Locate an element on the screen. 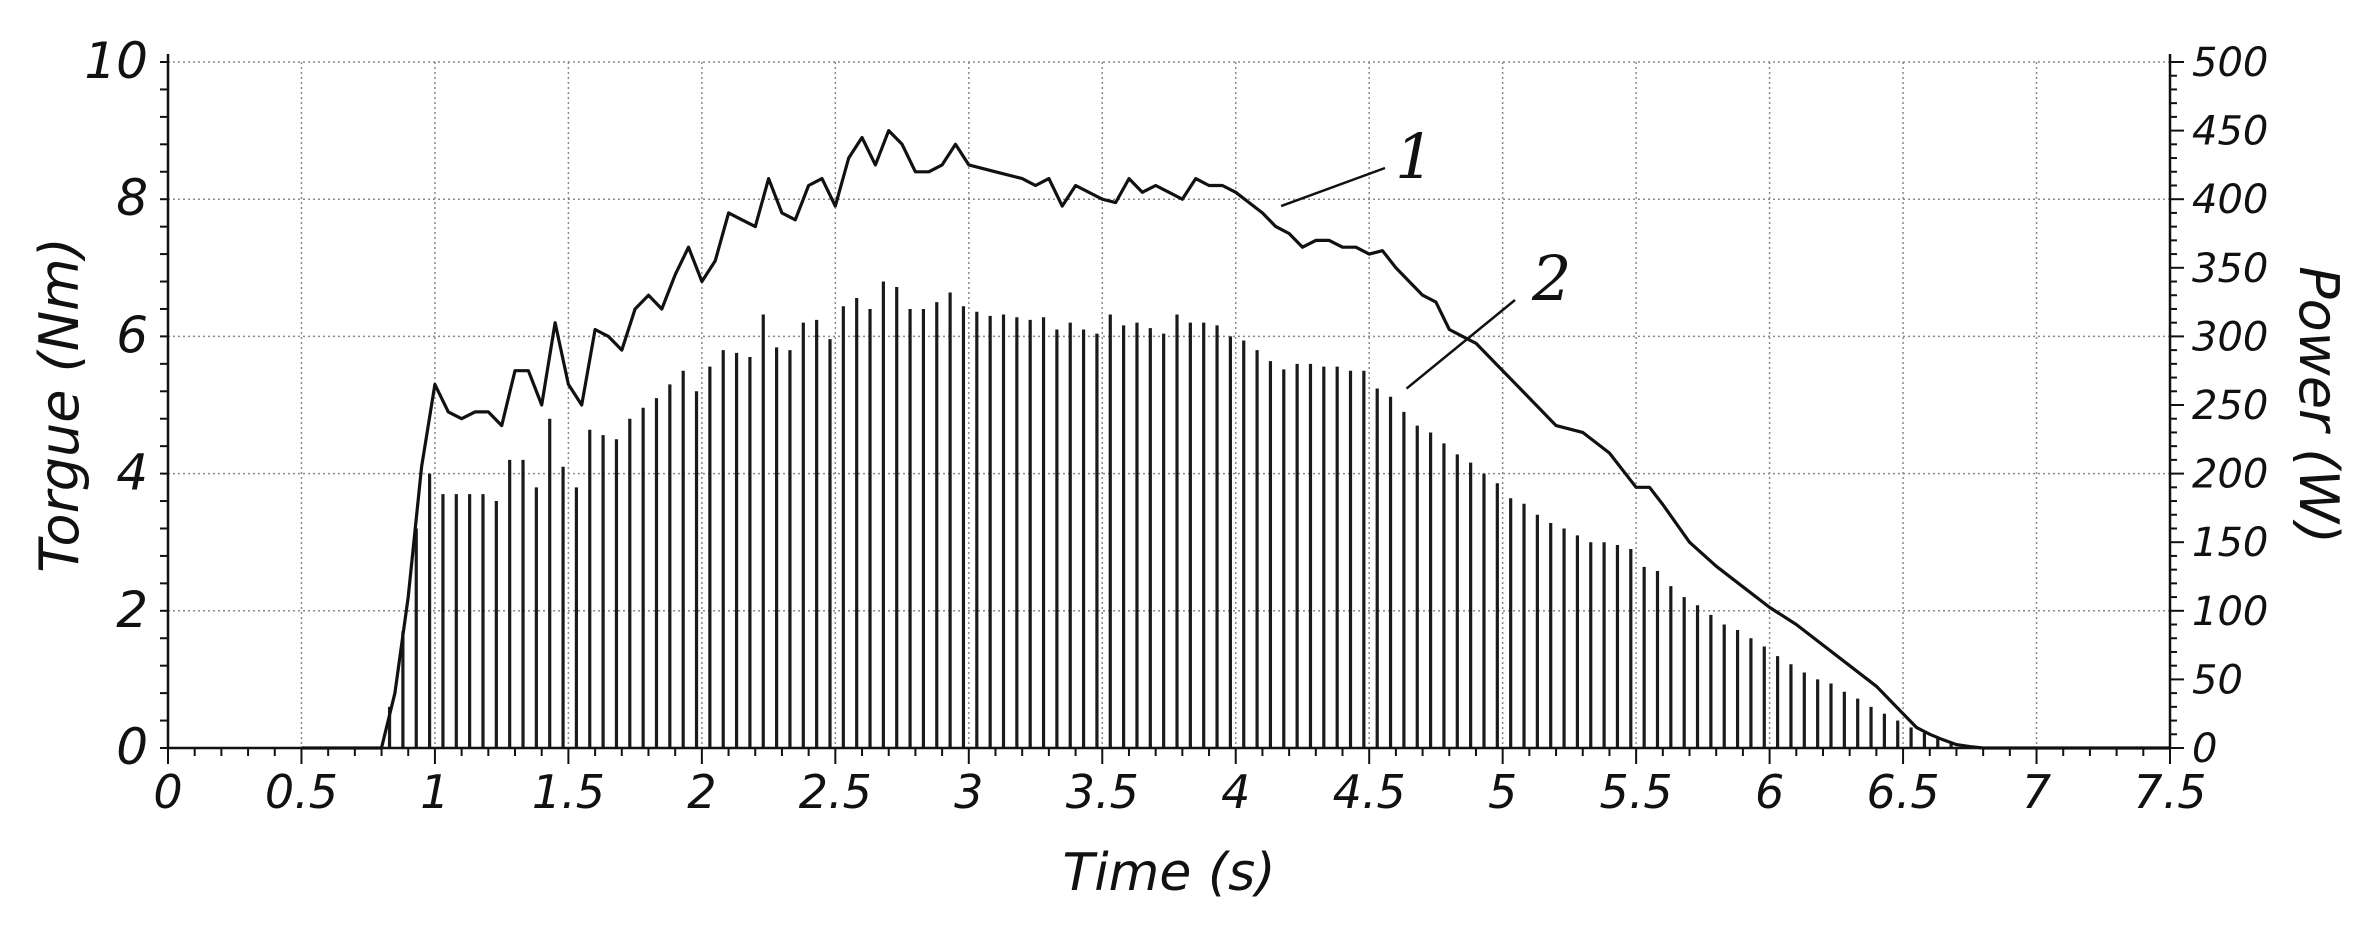 The image size is (2364, 948). y-right-tick-label: 300 is located at coordinates (2230, 337).